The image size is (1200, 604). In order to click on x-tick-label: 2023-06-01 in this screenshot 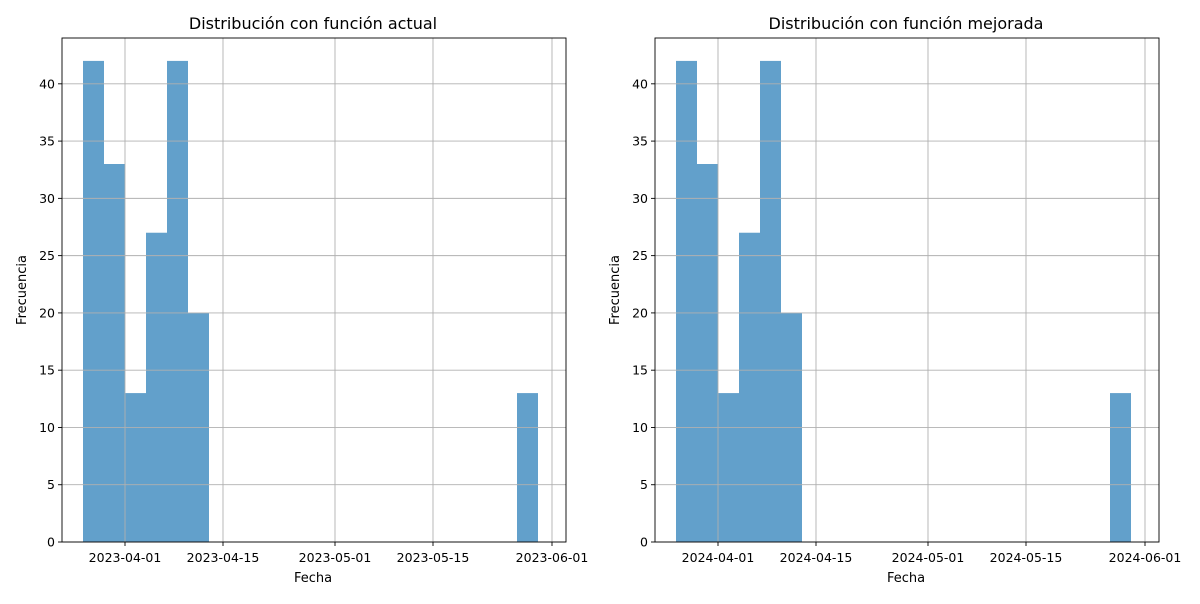, I will do `click(552, 557)`.